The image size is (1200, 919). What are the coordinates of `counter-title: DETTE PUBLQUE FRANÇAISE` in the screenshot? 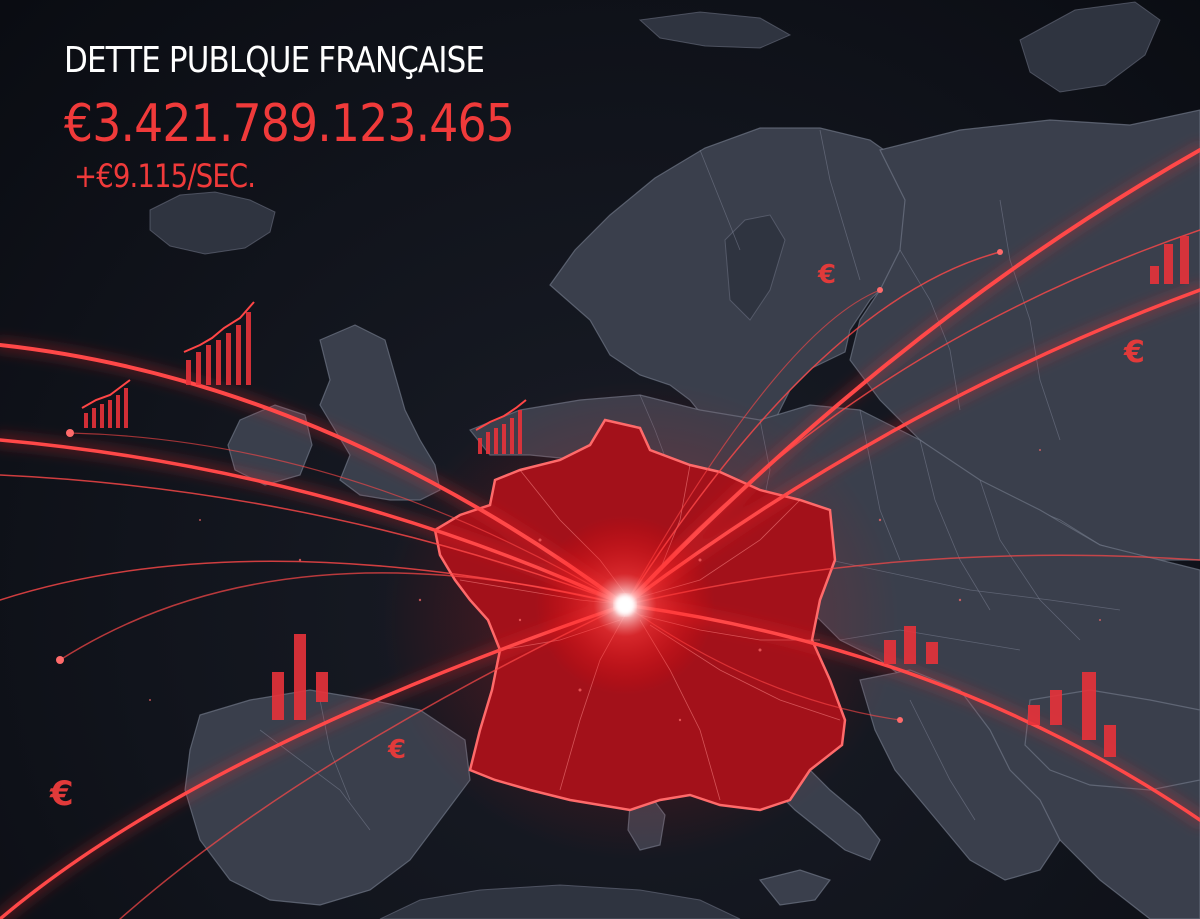 It's located at (274, 60).